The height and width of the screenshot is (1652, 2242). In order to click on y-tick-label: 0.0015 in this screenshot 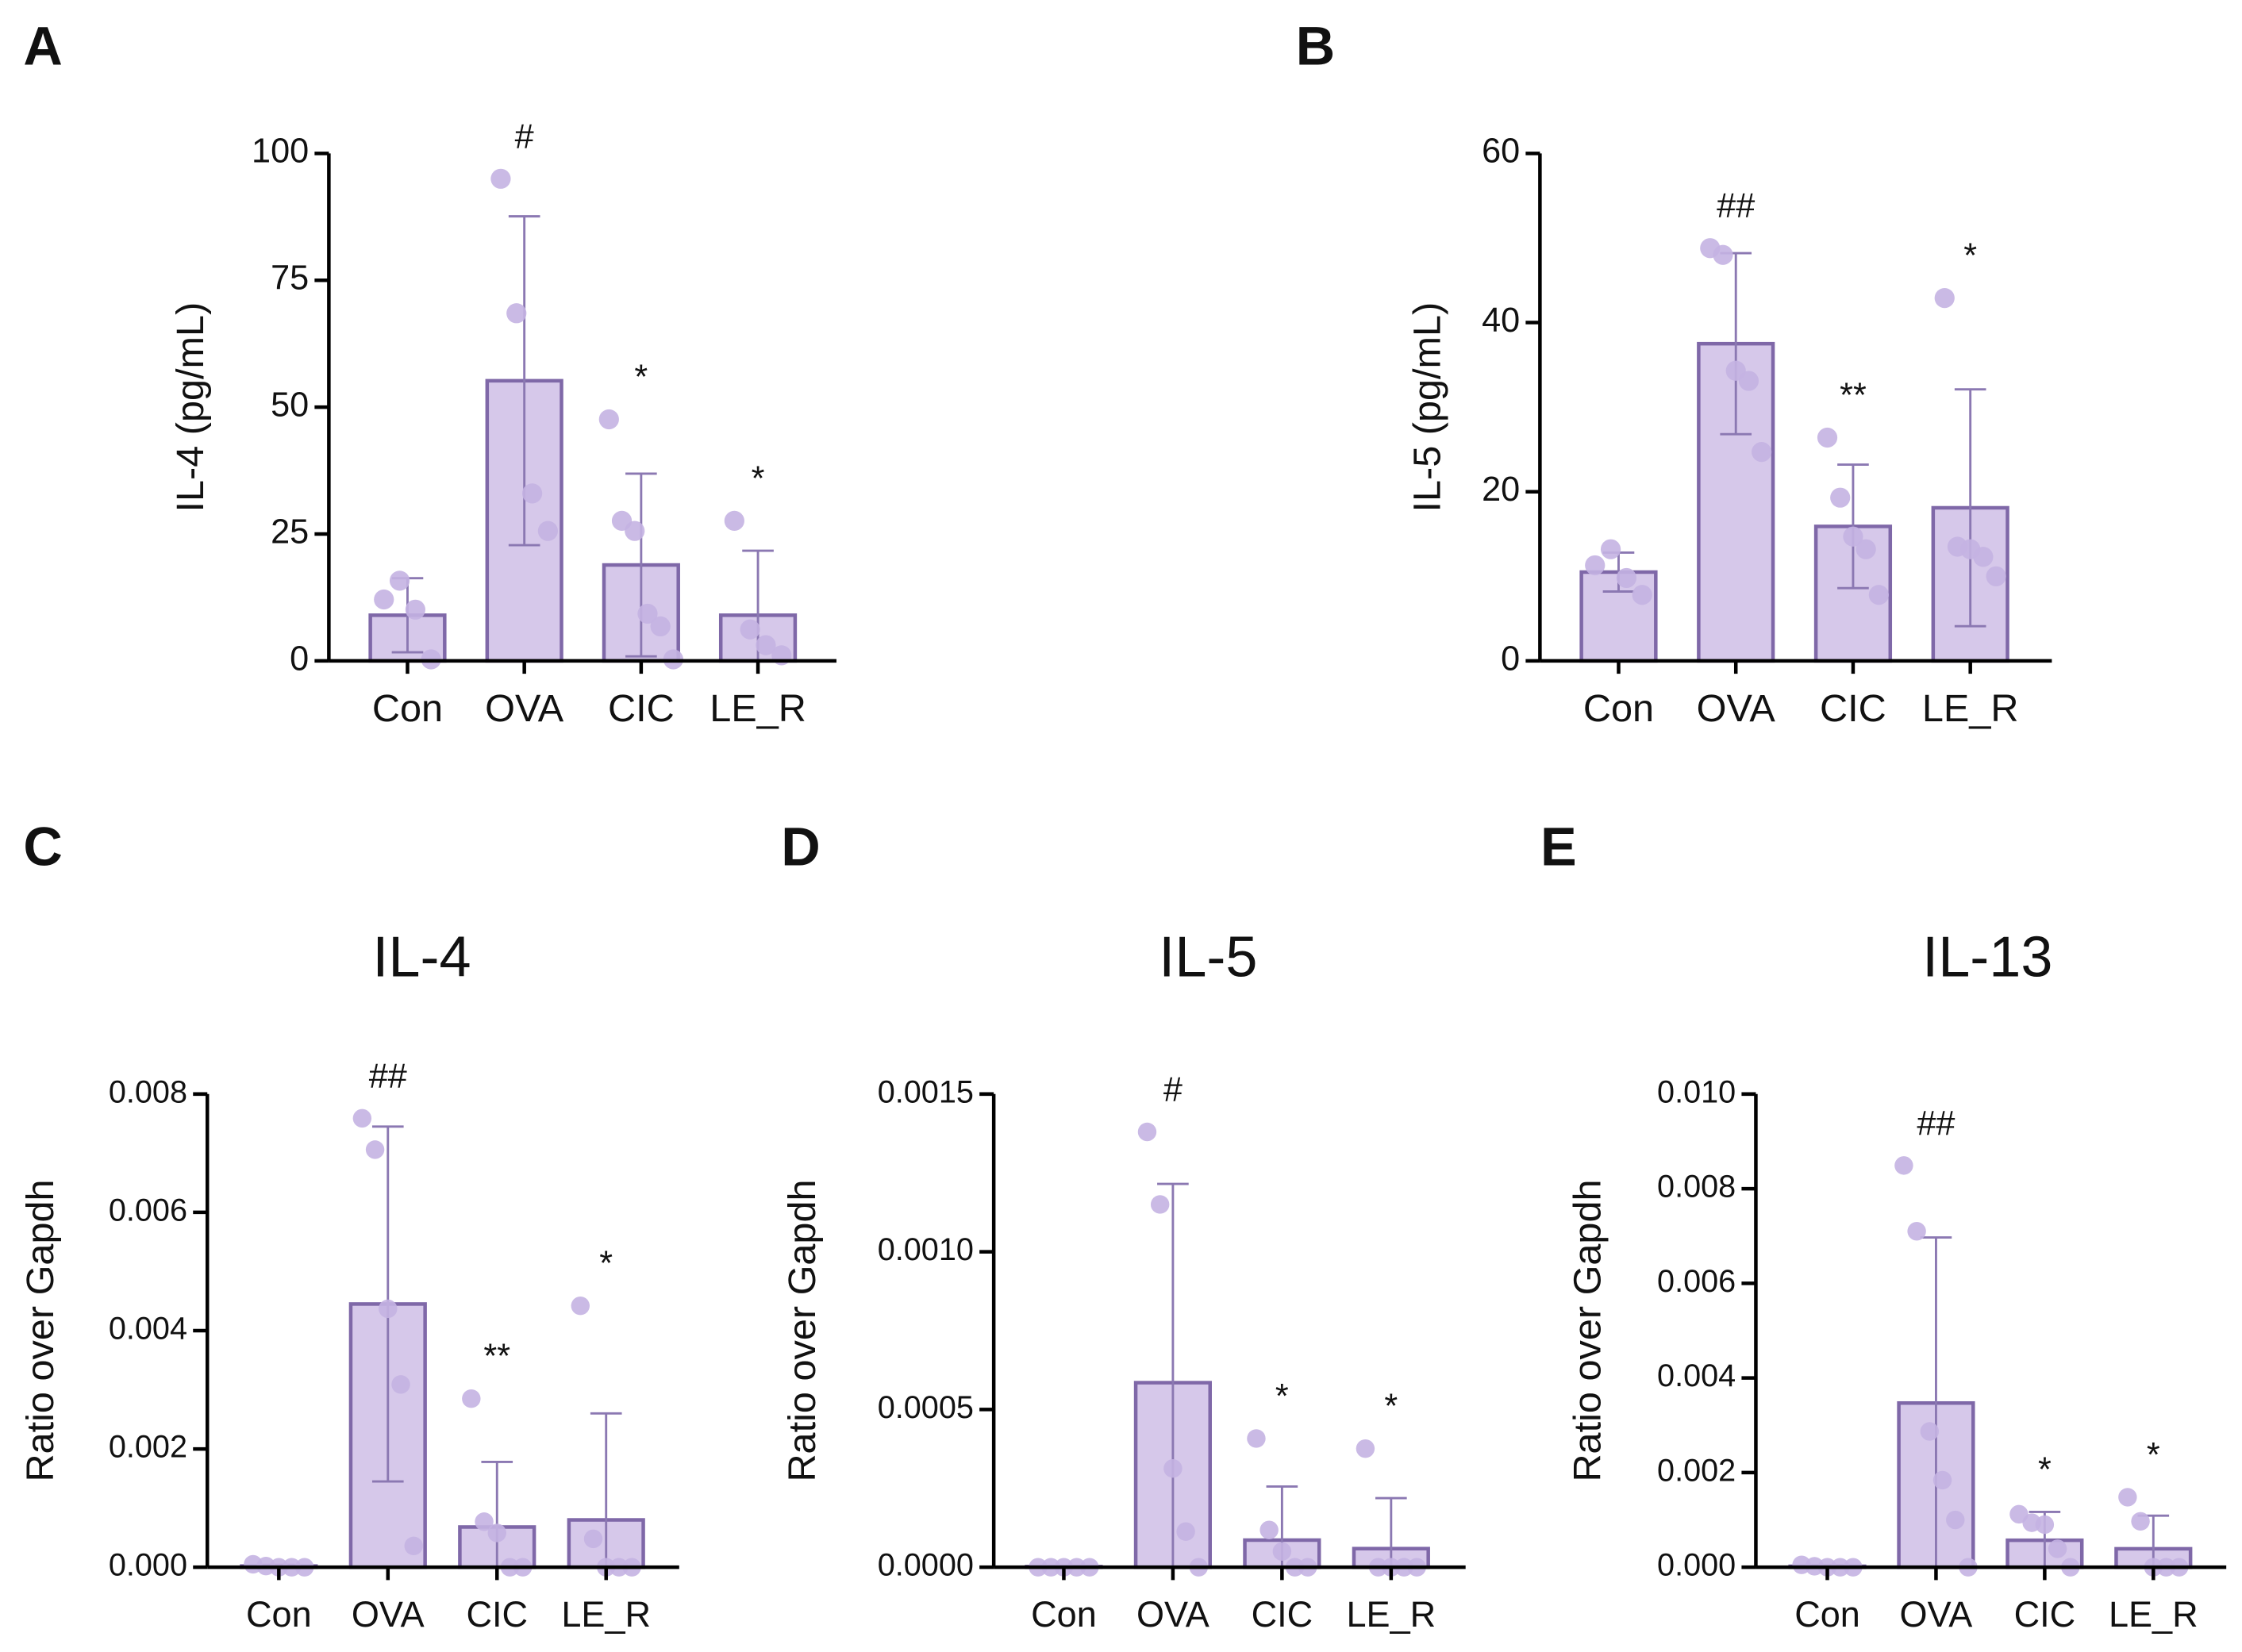, I will do `click(926, 1091)`.